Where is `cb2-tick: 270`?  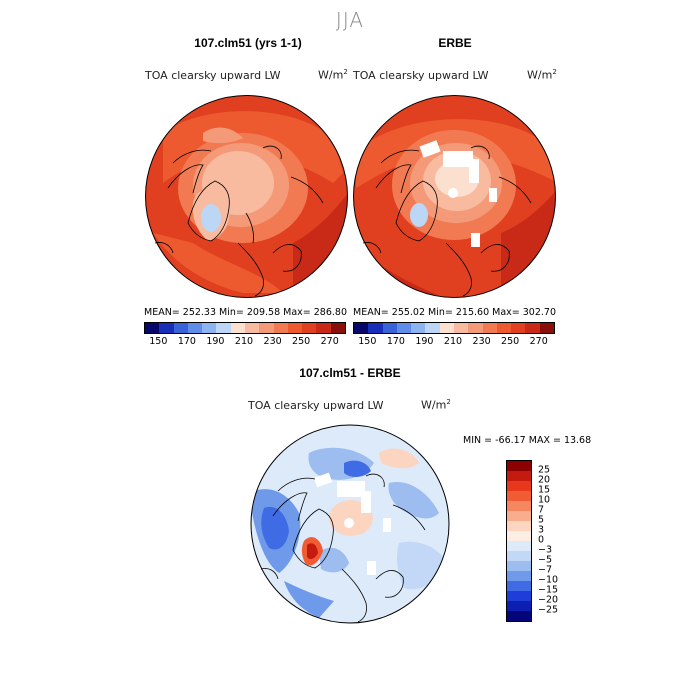
cb2-tick: 270 is located at coordinates (538, 341).